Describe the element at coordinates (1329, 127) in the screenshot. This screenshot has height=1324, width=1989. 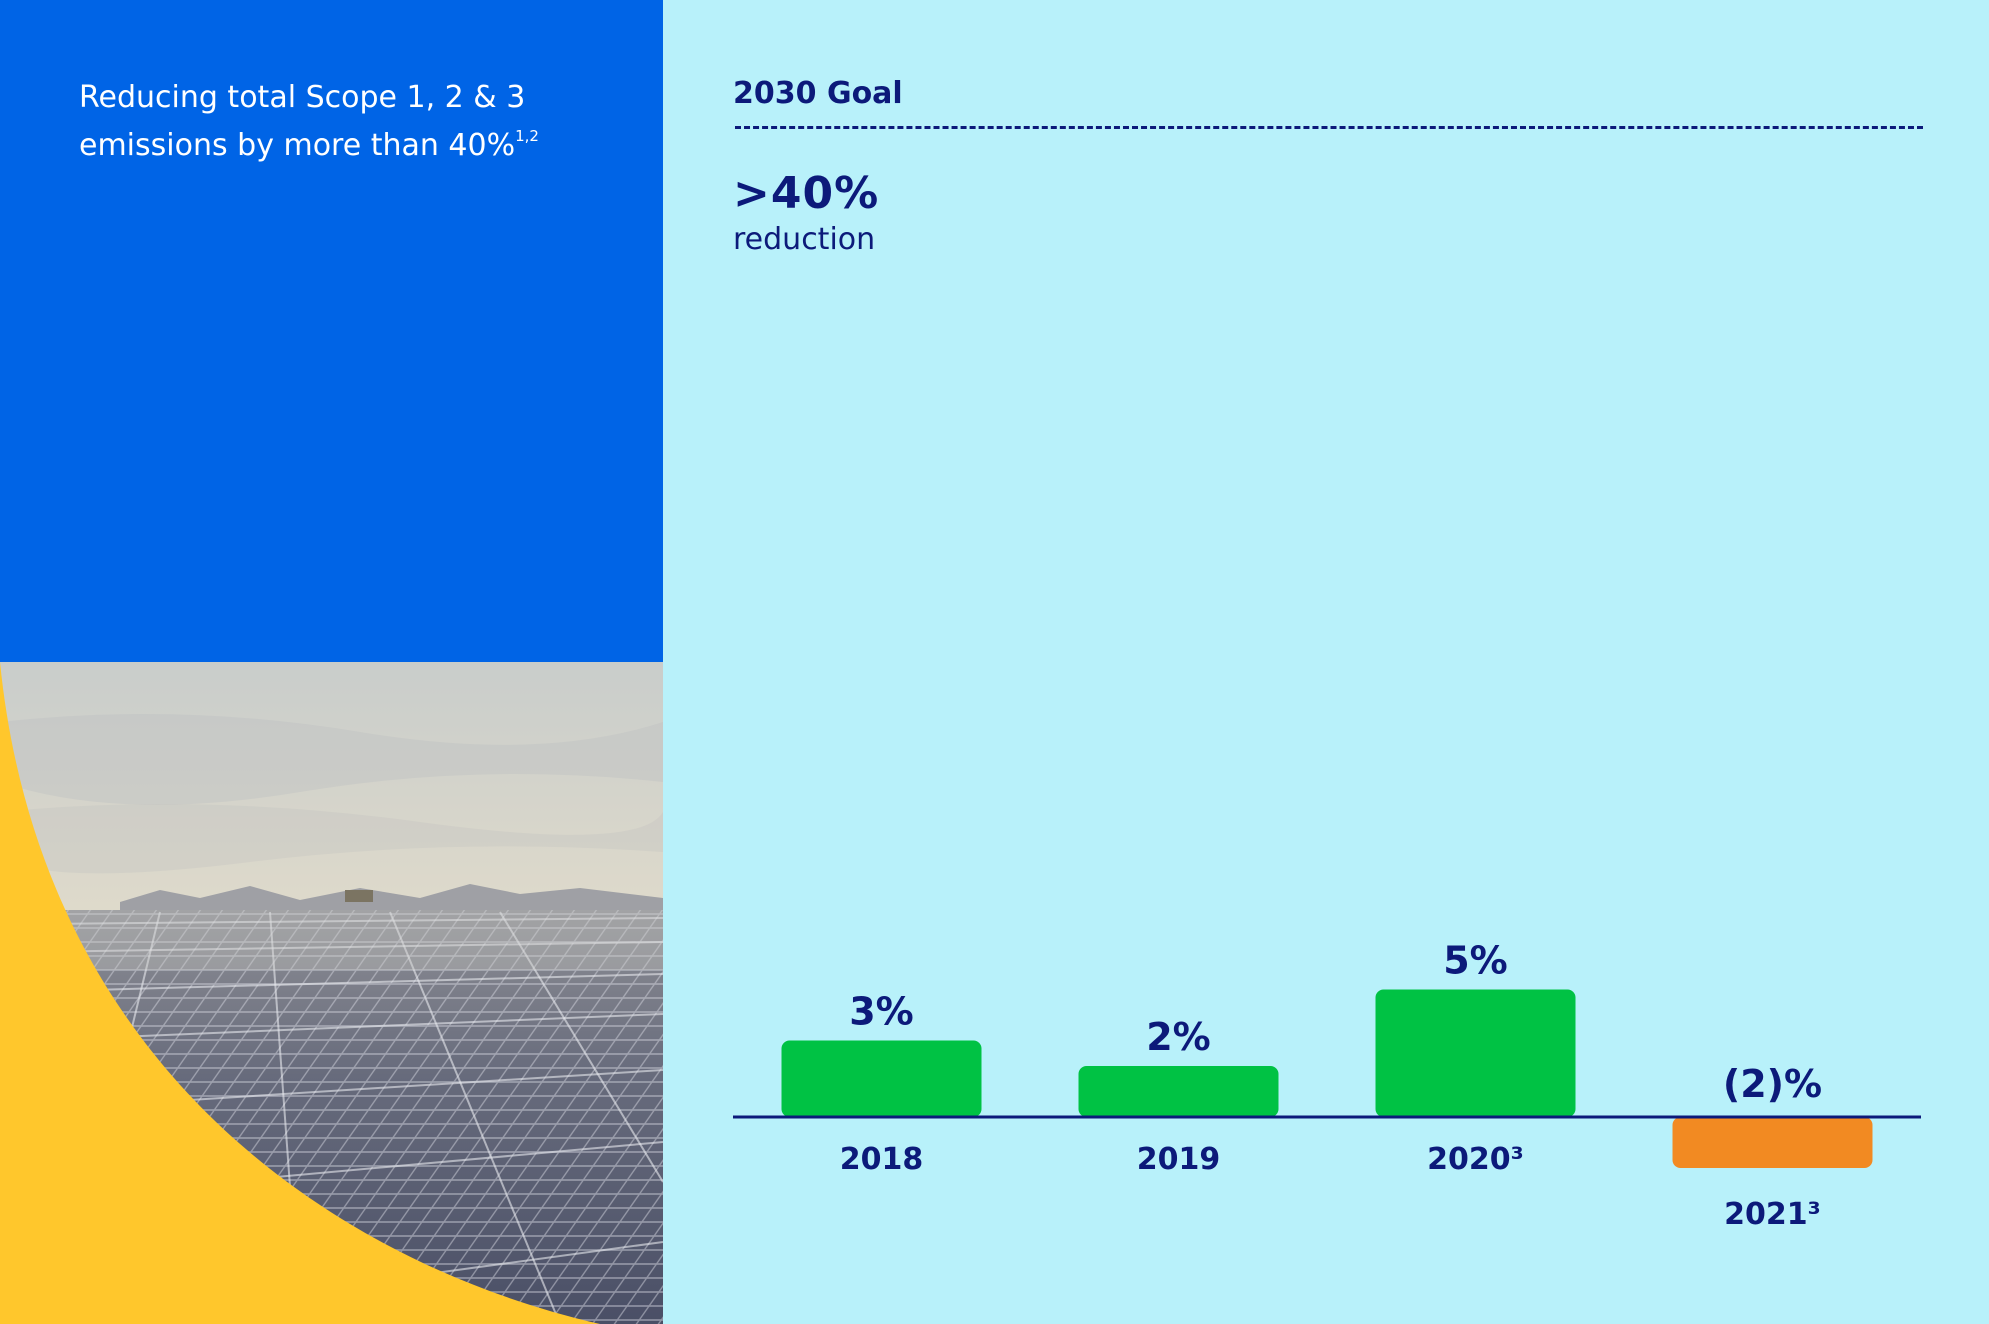
I see `goal-dashed-line` at that location.